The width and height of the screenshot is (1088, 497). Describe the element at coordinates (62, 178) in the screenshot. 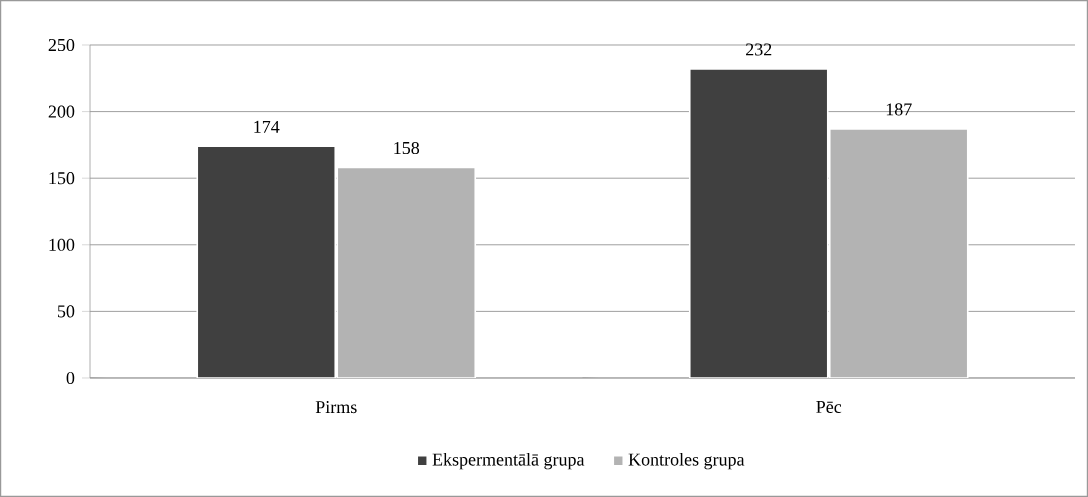

I see `y-tick-label: 150` at that location.